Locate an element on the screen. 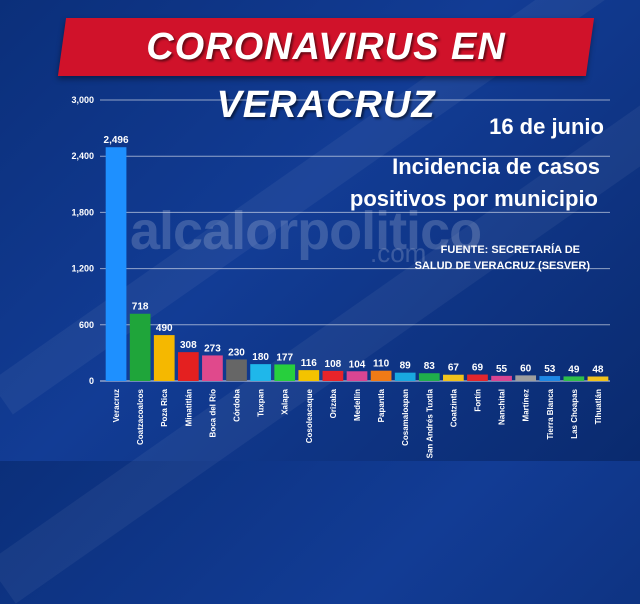 The height and width of the screenshot is (604, 640). x-tick-label: Cosamaloapan is located at coordinates (405, 417).